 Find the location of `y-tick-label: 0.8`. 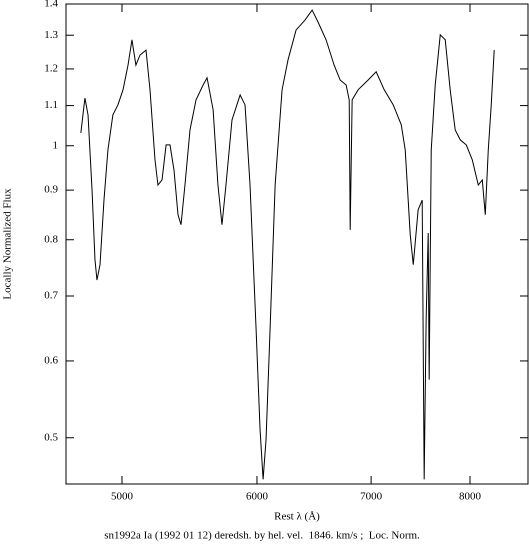

y-tick-label: 0.8 is located at coordinates (51, 239).